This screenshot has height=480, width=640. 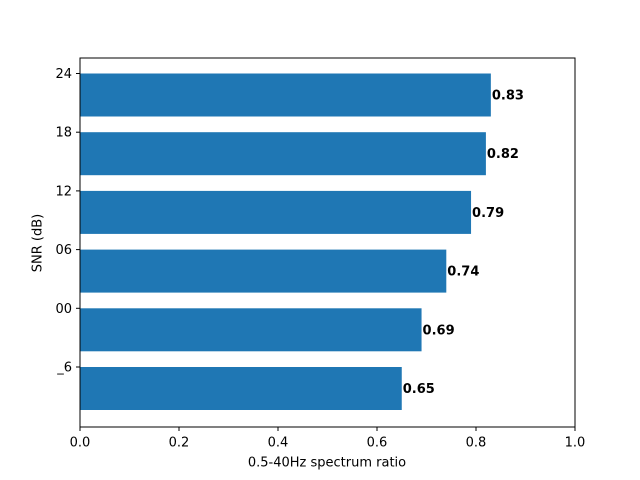 What do you see at coordinates (488, 213) in the screenshot?
I see `value-label: 0.79` at bounding box center [488, 213].